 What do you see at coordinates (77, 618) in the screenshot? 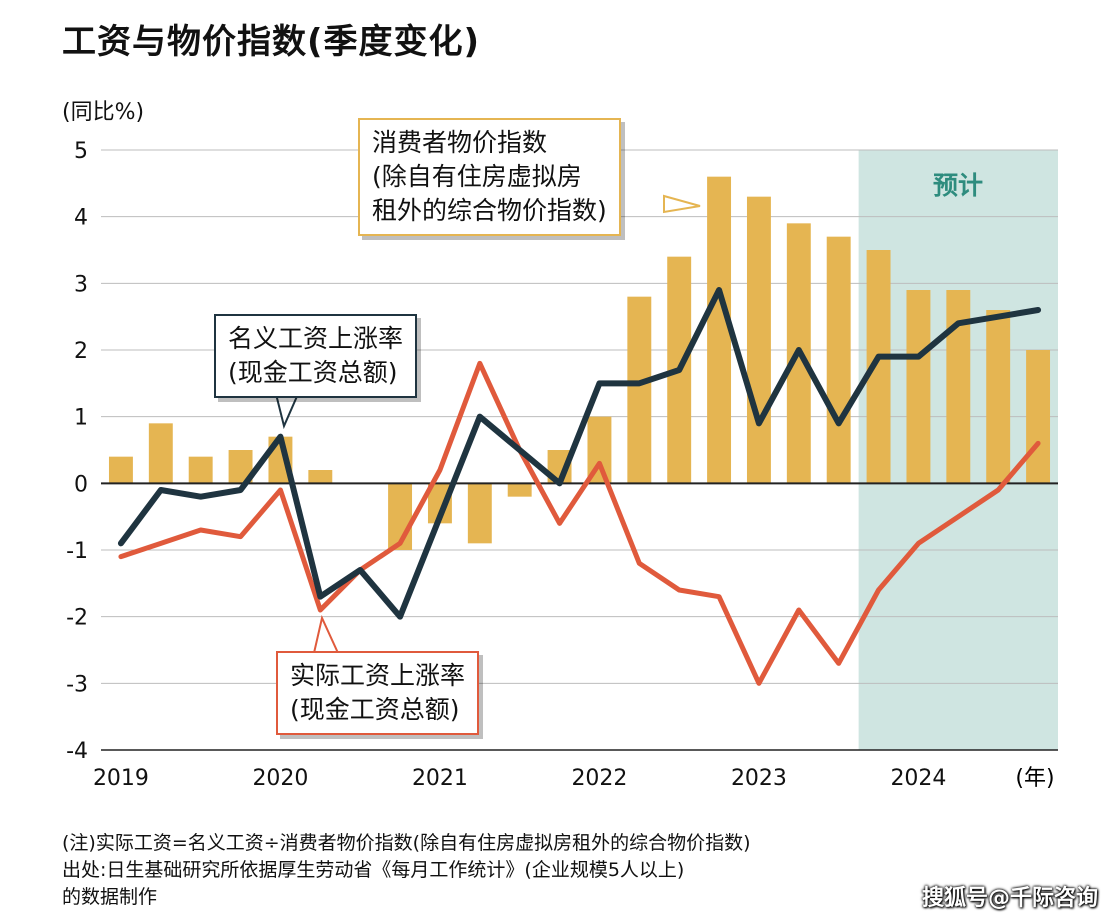
I see `y-tick-label: -2` at bounding box center [77, 618].